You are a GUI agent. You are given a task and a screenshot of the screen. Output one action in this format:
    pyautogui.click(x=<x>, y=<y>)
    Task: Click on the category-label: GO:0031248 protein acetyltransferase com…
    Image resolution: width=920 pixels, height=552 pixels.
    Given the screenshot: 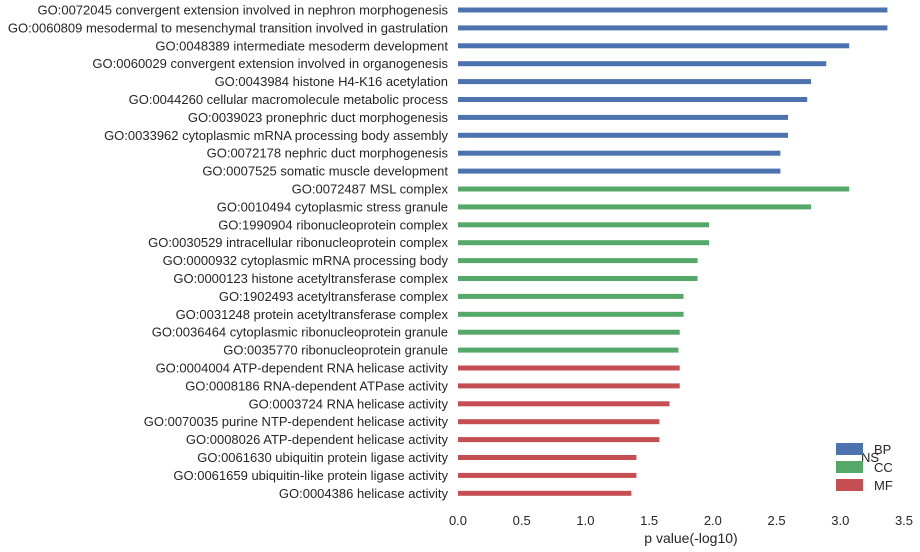 What is the action you would take?
    pyautogui.click(x=312, y=314)
    